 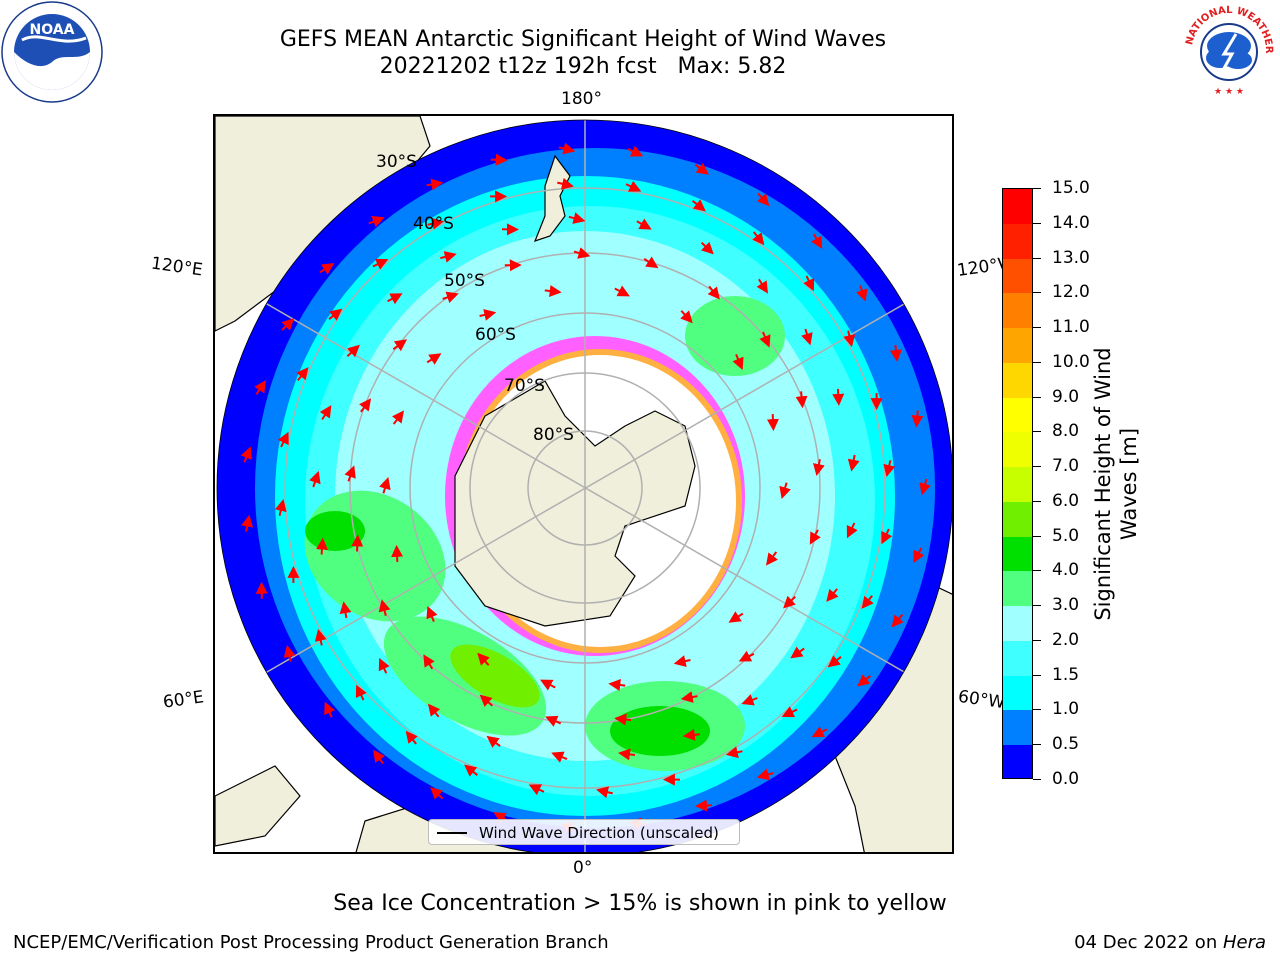 I want to click on colorbar-tick-label: 9.0, so click(x=1066, y=396).